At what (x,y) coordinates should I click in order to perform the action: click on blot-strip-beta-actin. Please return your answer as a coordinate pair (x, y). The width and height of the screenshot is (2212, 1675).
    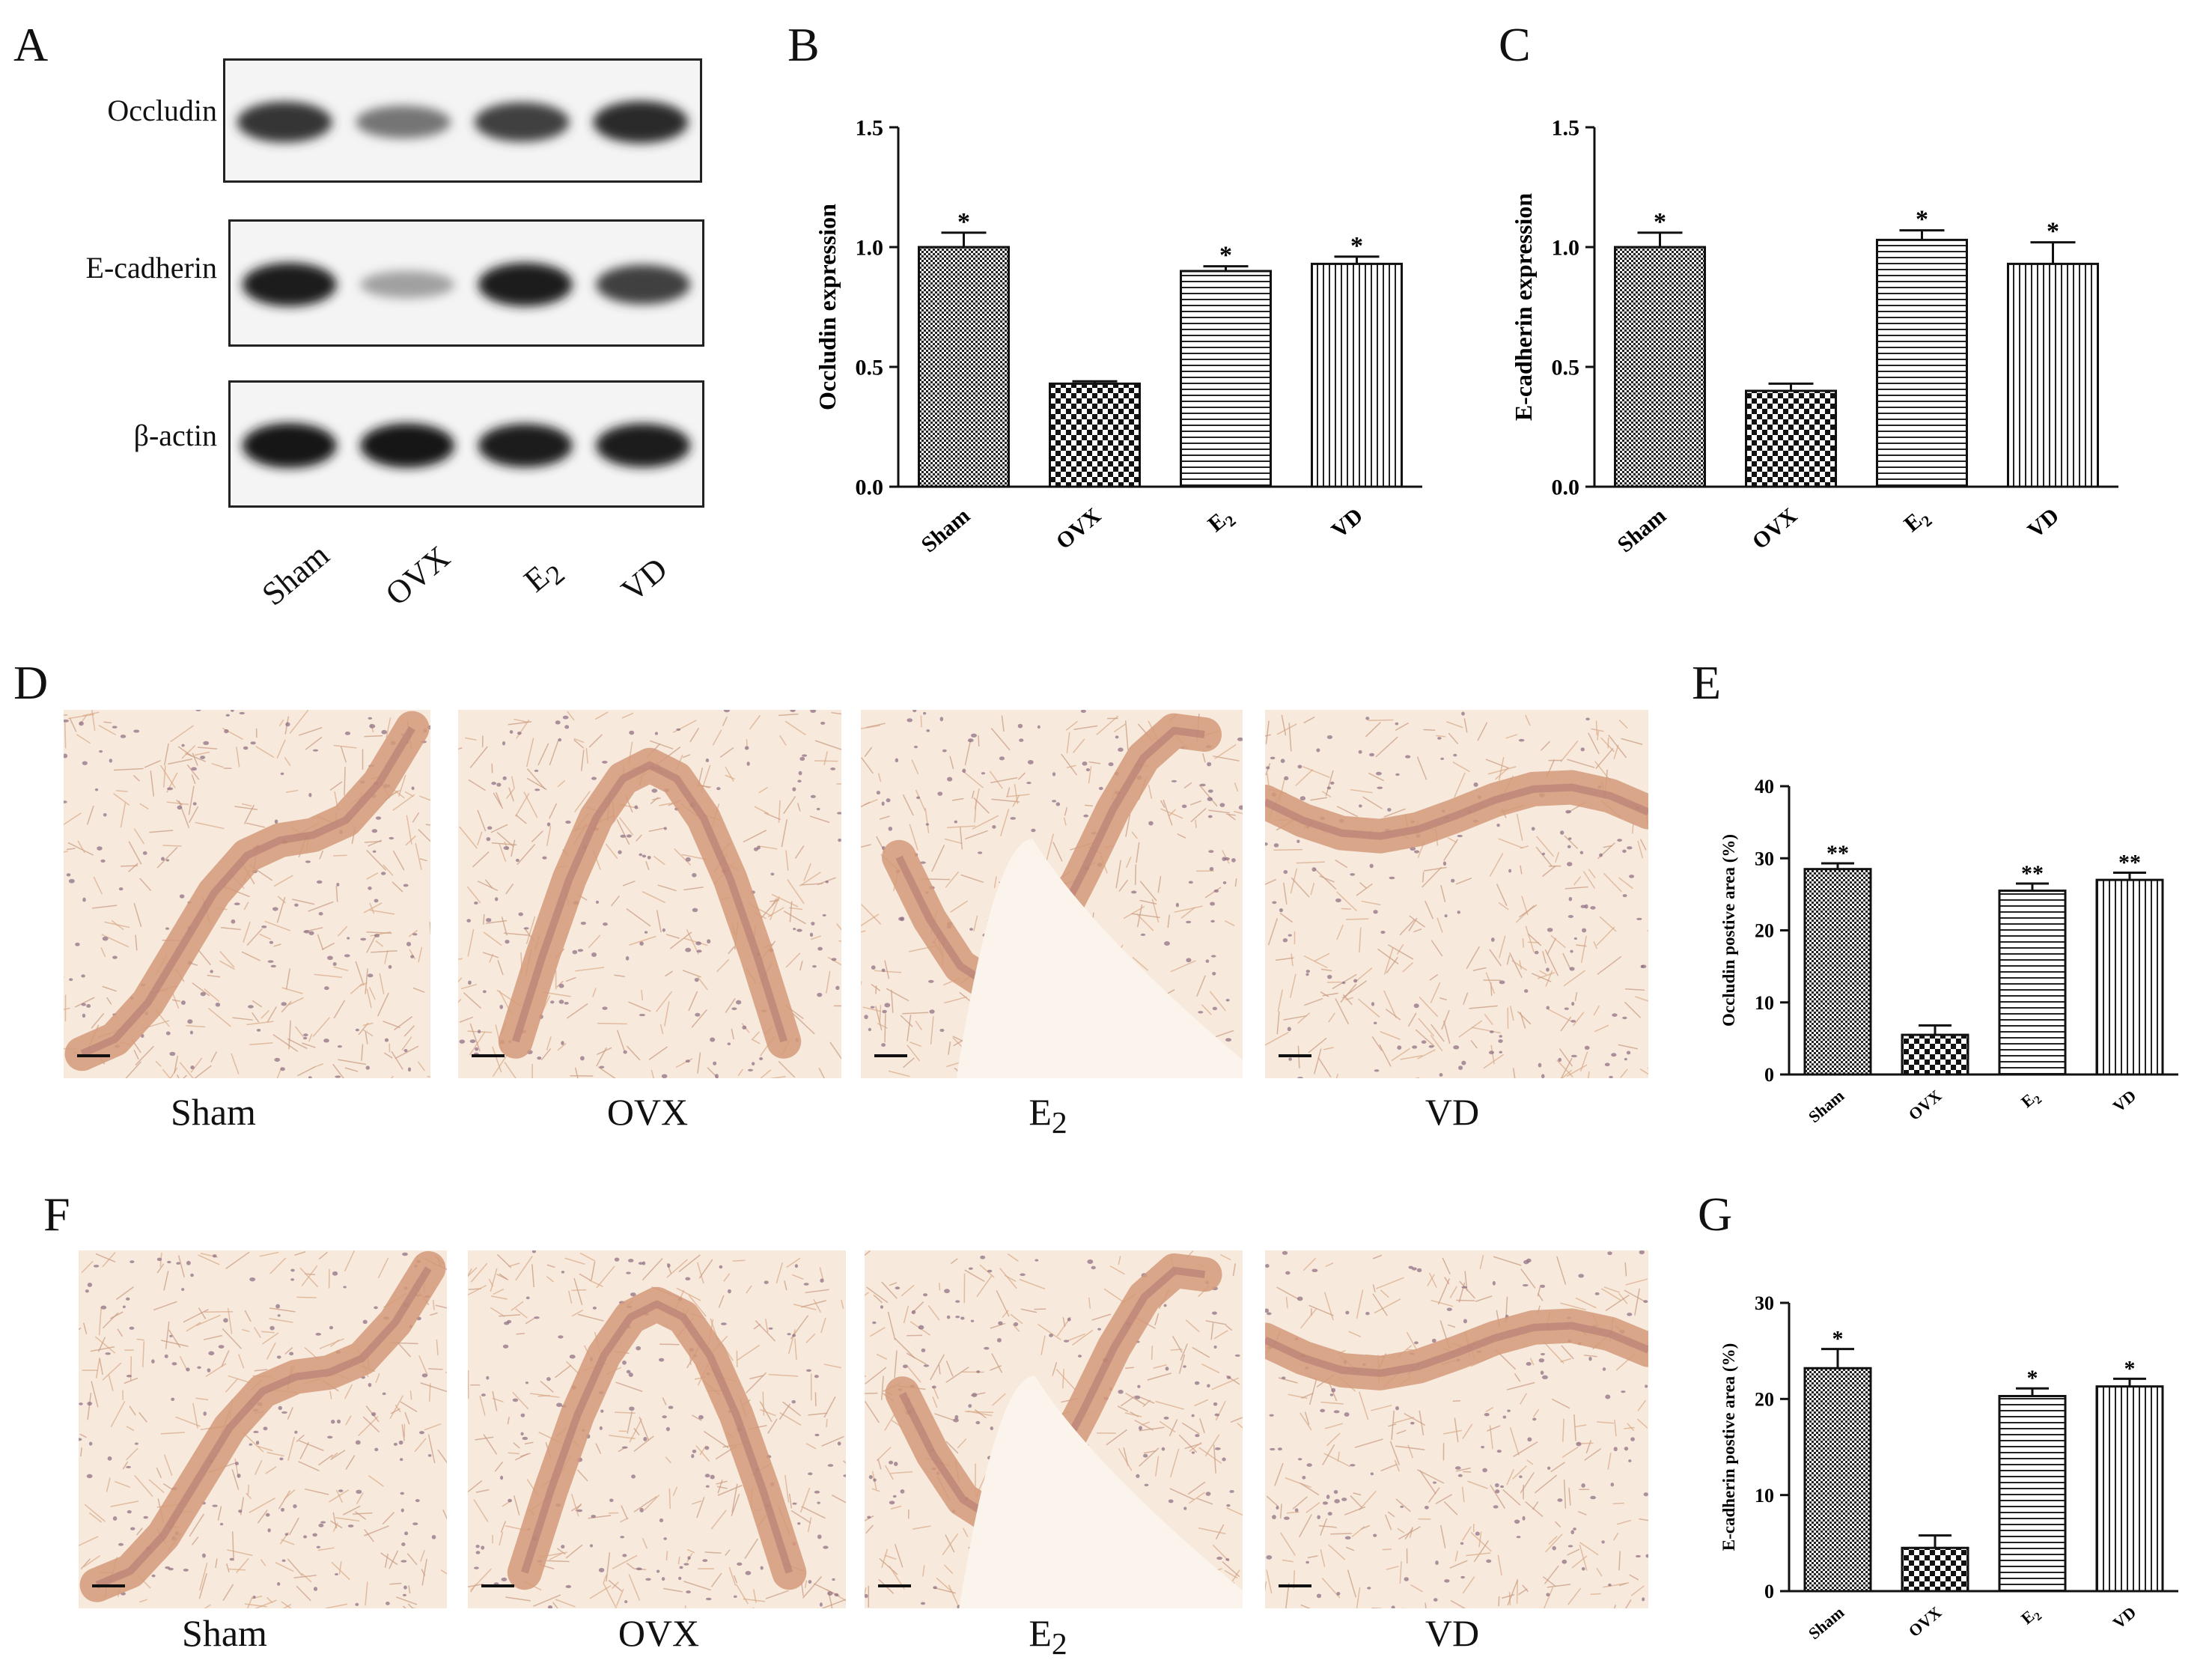
    Looking at the image, I should click on (466, 444).